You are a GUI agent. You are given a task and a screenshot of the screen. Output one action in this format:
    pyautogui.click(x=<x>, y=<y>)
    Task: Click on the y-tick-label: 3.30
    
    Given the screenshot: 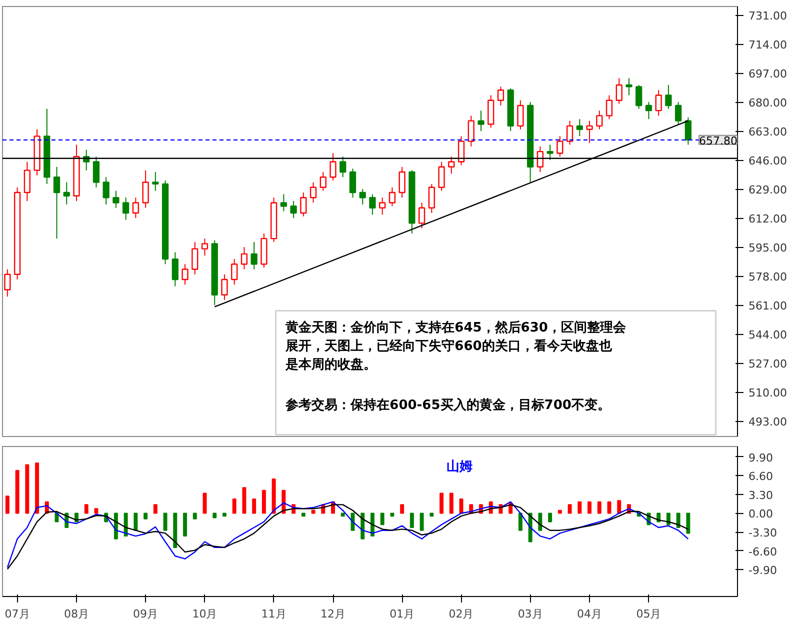 What is the action you would take?
    pyautogui.click(x=760, y=495)
    